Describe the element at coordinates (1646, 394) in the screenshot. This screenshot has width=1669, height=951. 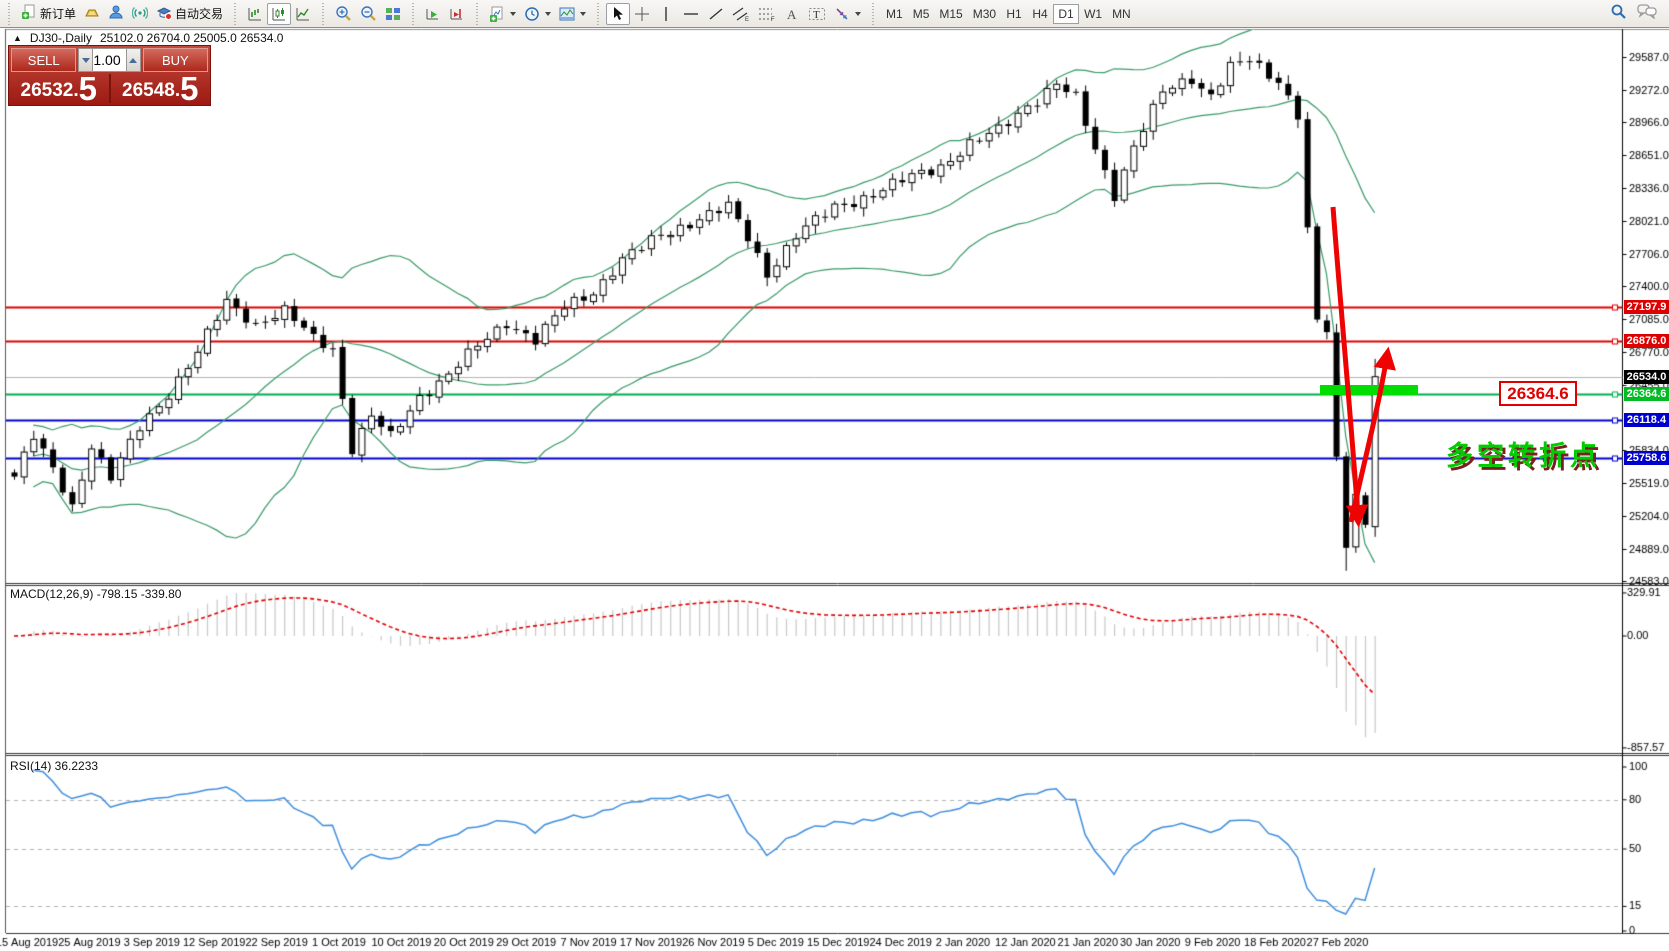
I see `price-badge-26364.6: 26364.6` at that location.